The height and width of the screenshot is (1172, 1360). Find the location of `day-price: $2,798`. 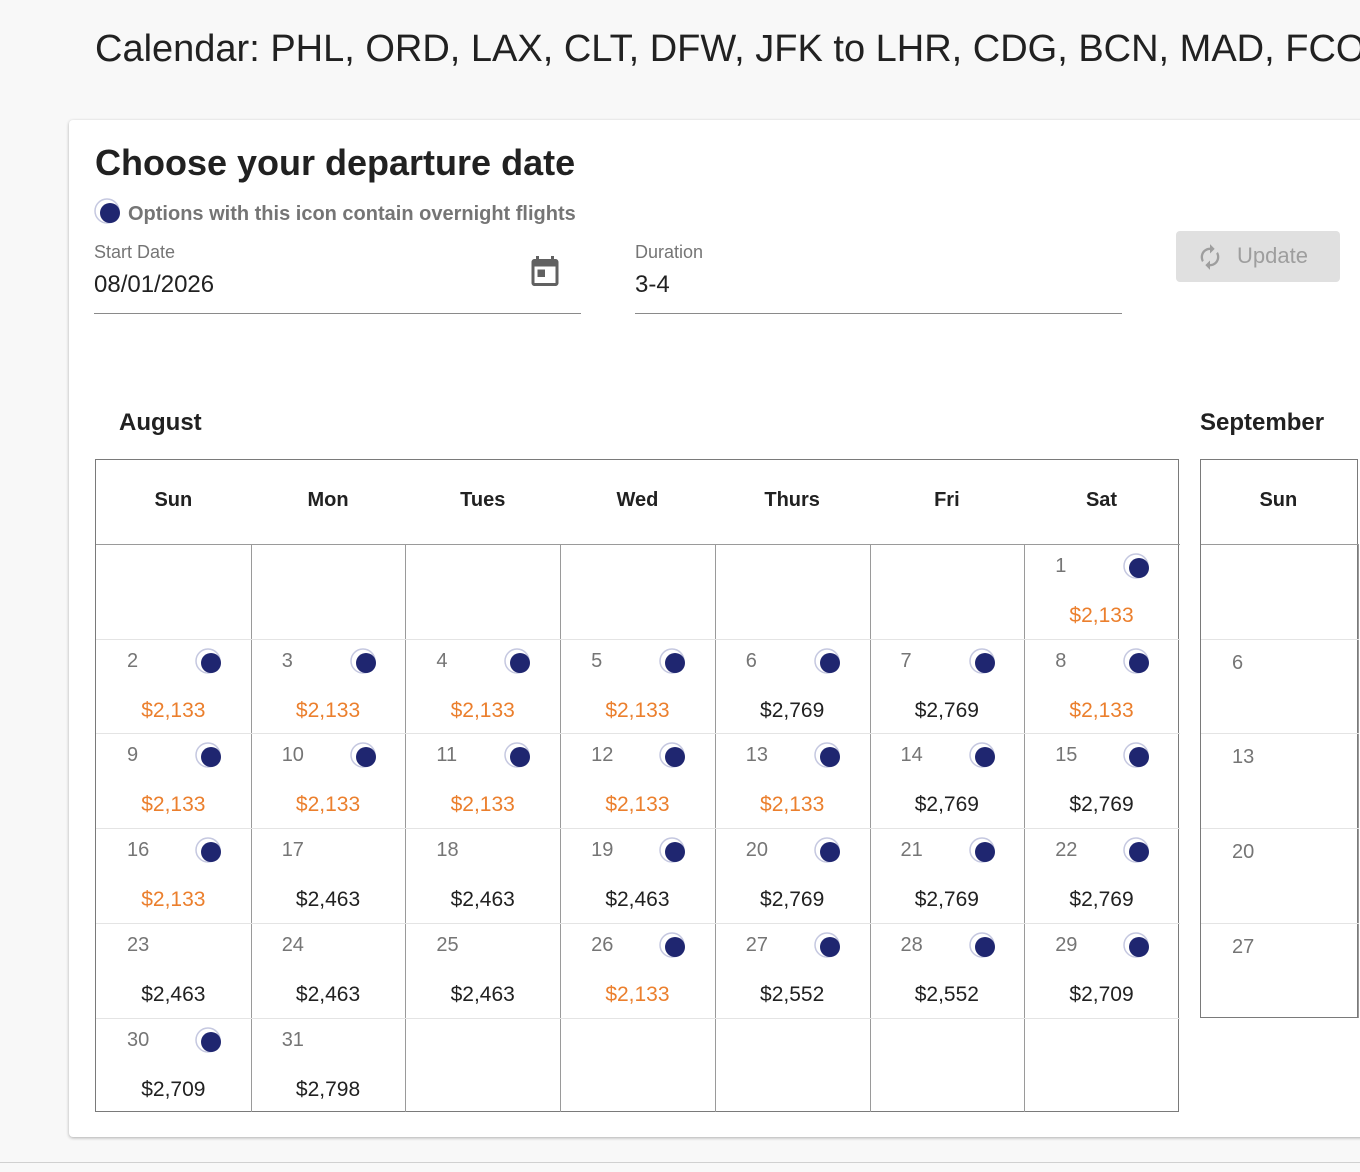

day-price: $2,798 is located at coordinates (328, 1089).